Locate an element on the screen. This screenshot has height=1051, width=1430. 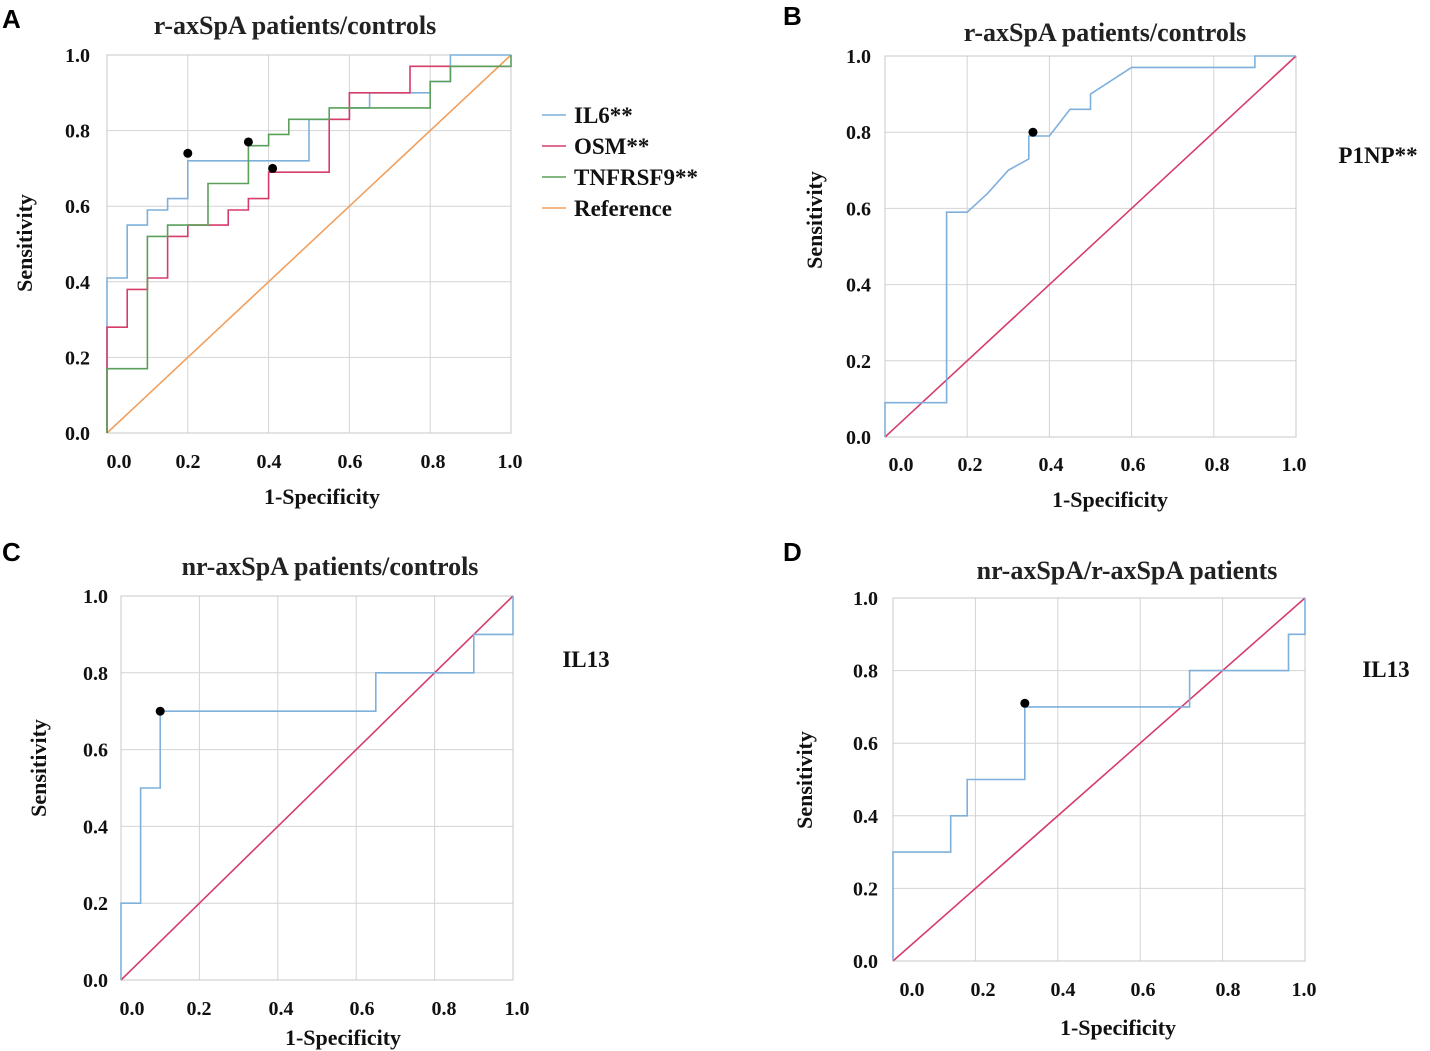
panel-a-il6-cutoff-point is located at coordinates (188, 153).